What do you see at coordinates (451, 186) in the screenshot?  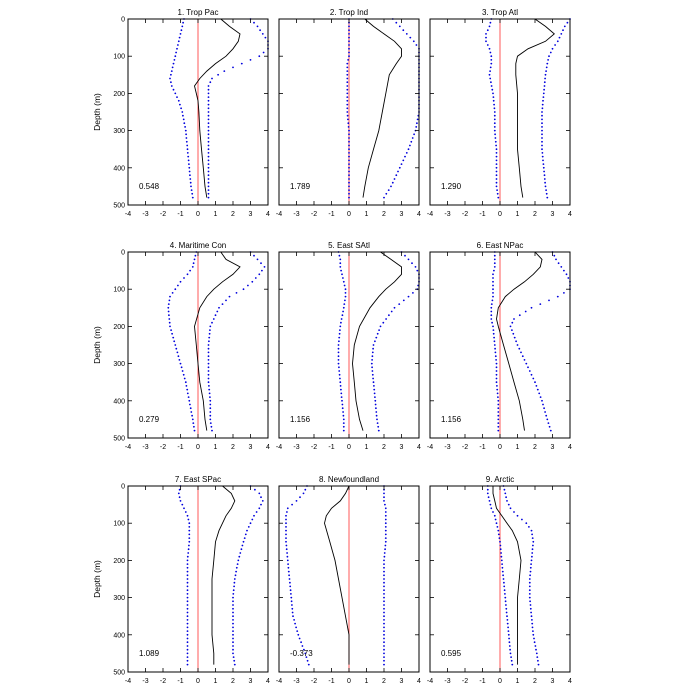 I see `panel-stat-value: 1.290` at bounding box center [451, 186].